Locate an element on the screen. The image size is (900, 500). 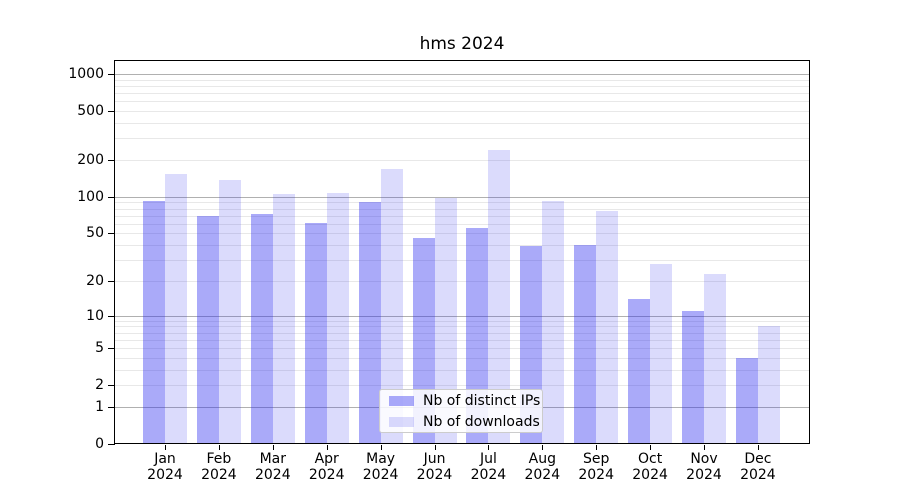
y-tick-label: 100 is located at coordinates (90, 196).